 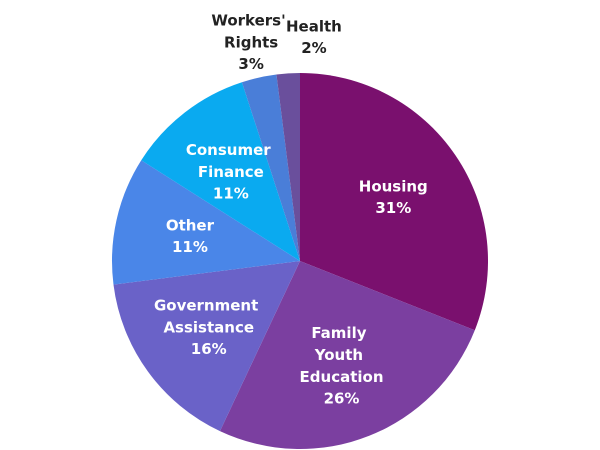 I want to click on slice-label: Family Youth Education, so click(x=342, y=354).